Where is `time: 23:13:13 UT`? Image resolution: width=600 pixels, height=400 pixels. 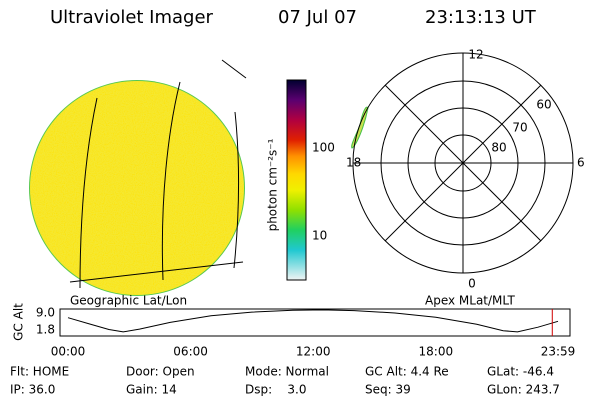 time: 23:13:13 UT is located at coordinates (481, 17).